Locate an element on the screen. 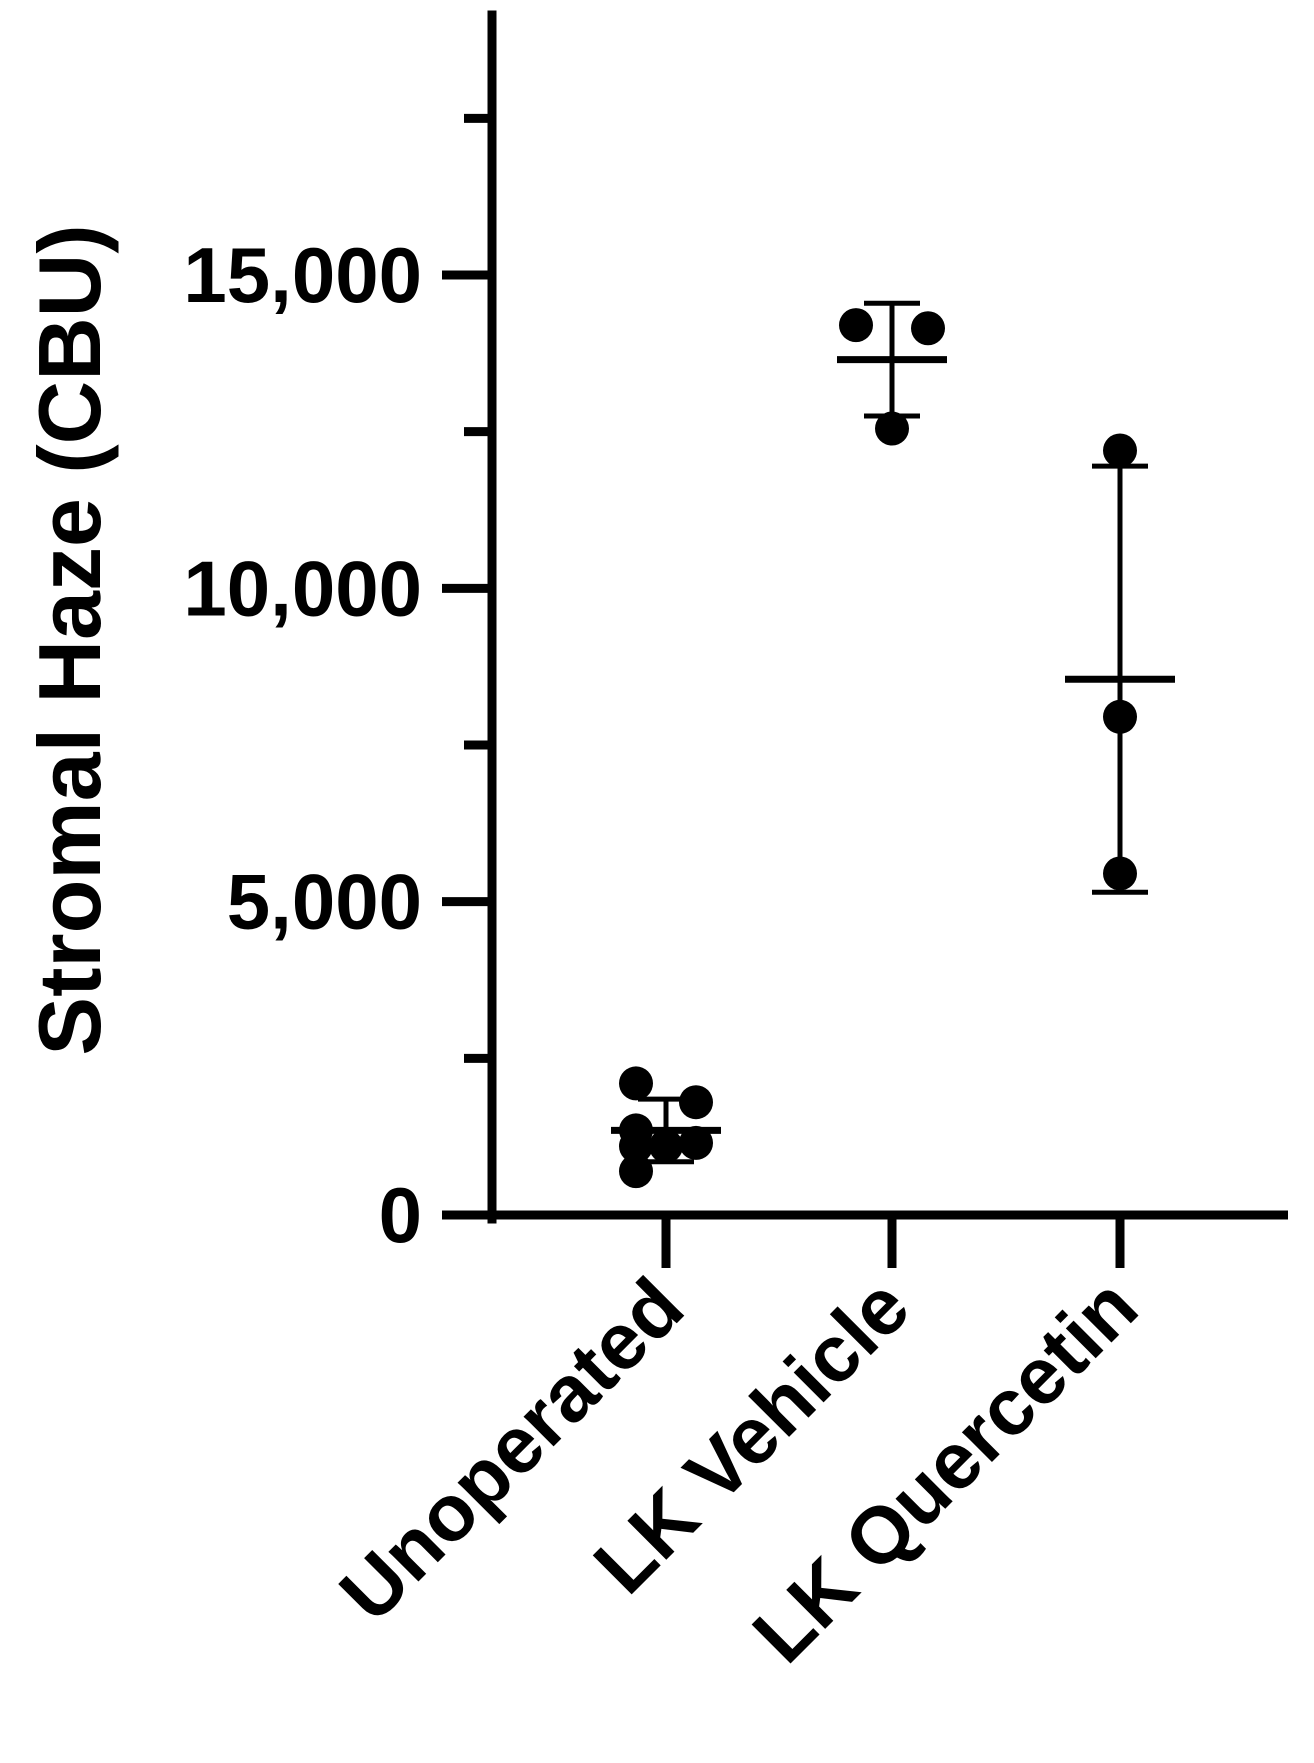 This screenshot has width=1314, height=1763. x-tick-label: LK Quercetin is located at coordinates (945, 1470).